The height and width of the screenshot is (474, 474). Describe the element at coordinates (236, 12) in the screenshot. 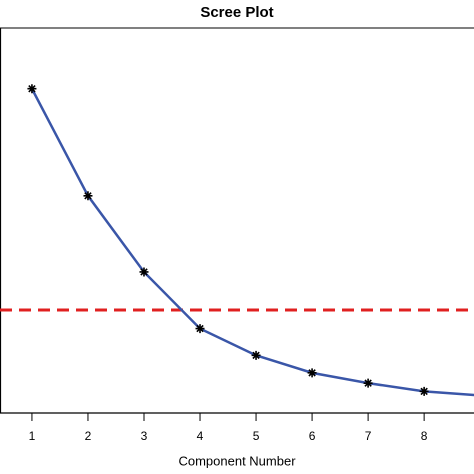

I see `chart-title: Scree Plot` at that location.